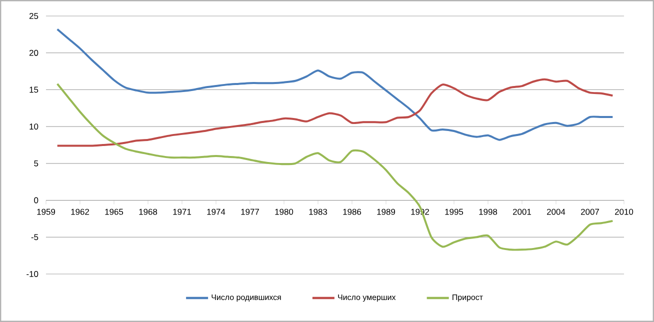 Image resolution: width=654 pixels, height=322 pixels. Describe the element at coordinates (148, 211) in the screenshot. I see `x-tick-label: 1968` at that location.